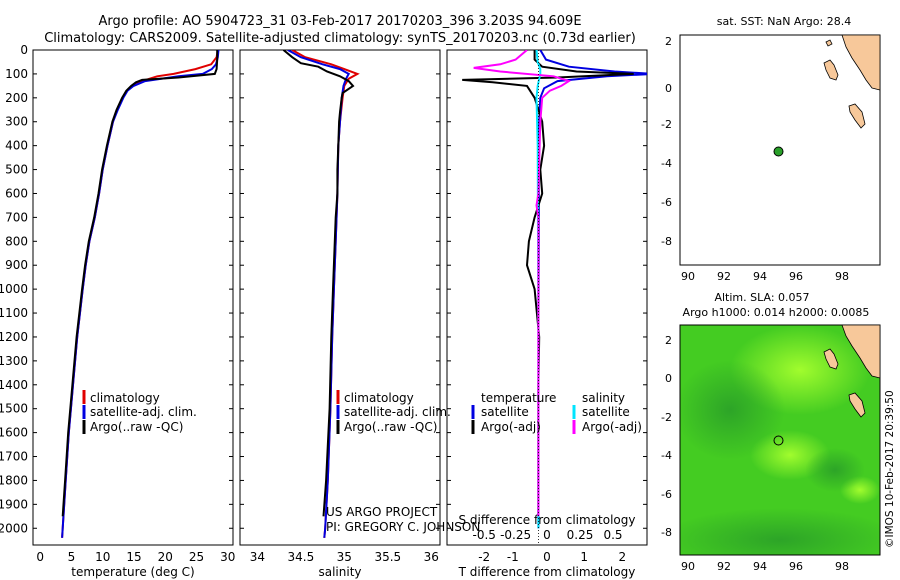  What do you see at coordinates (622, 557) in the screenshot?
I see `tdiff-tick: 2` at bounding box center [622, 557].